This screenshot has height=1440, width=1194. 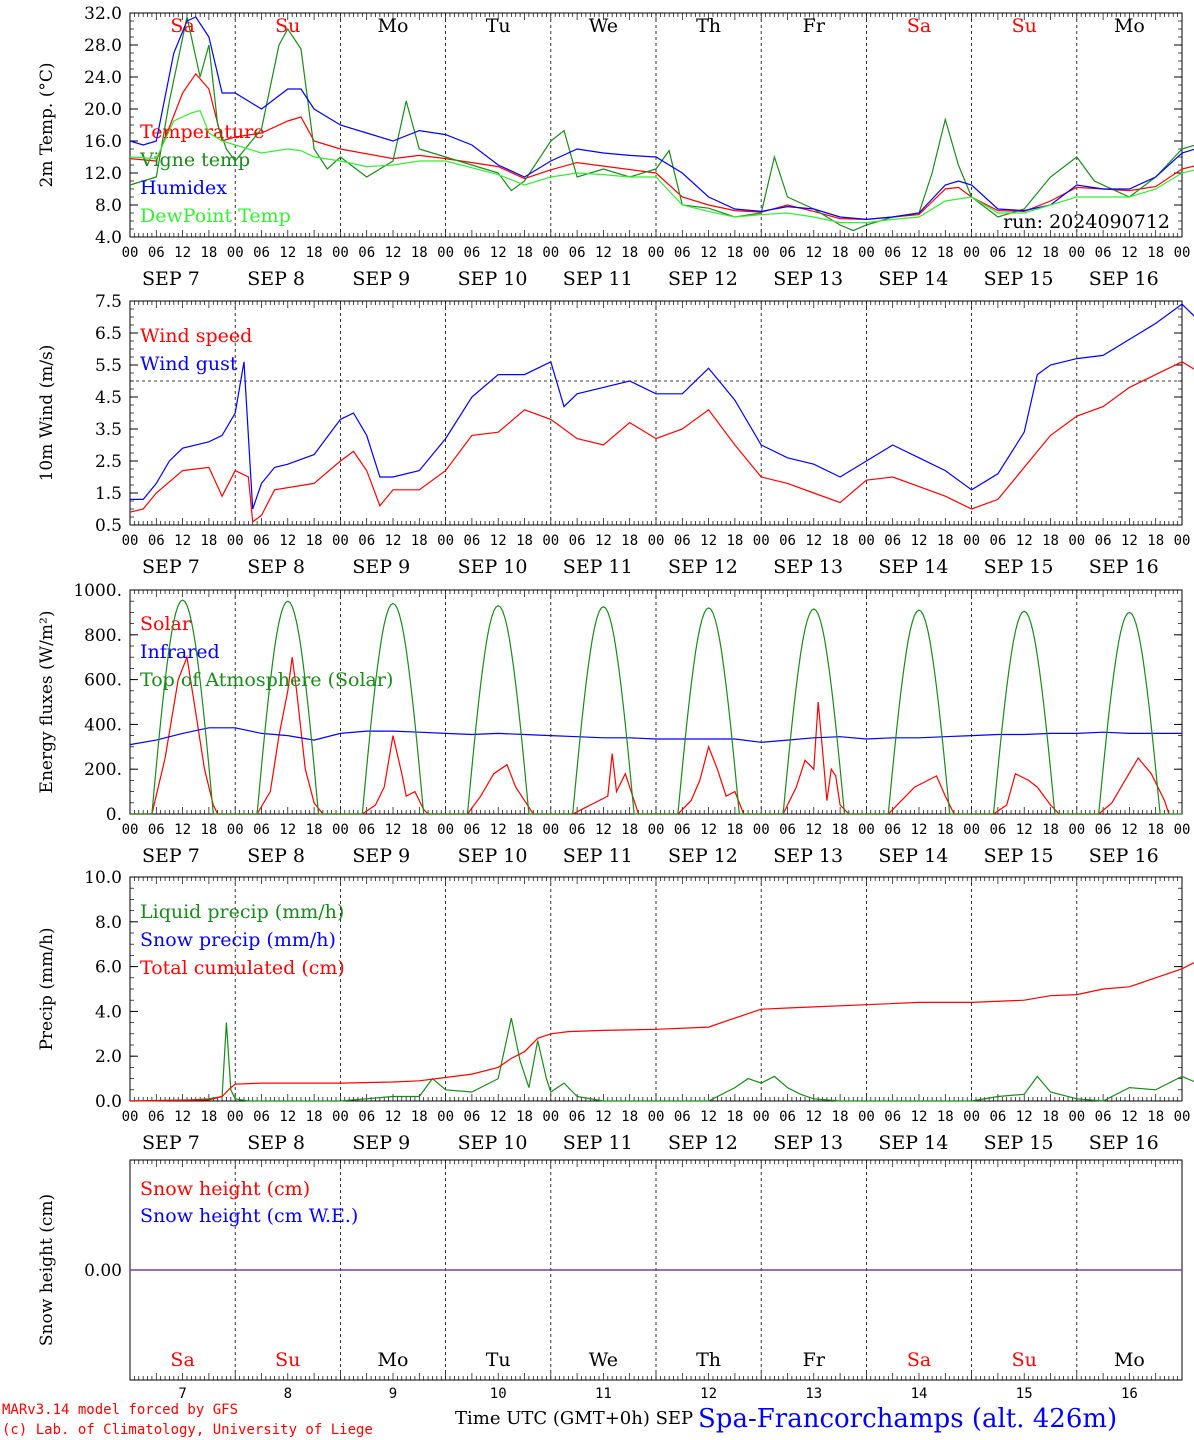 What do you see at coordinates (103, 14) in the screenshot?
I see `y-tick-label: 32.0` at bounding box center [103, 14].